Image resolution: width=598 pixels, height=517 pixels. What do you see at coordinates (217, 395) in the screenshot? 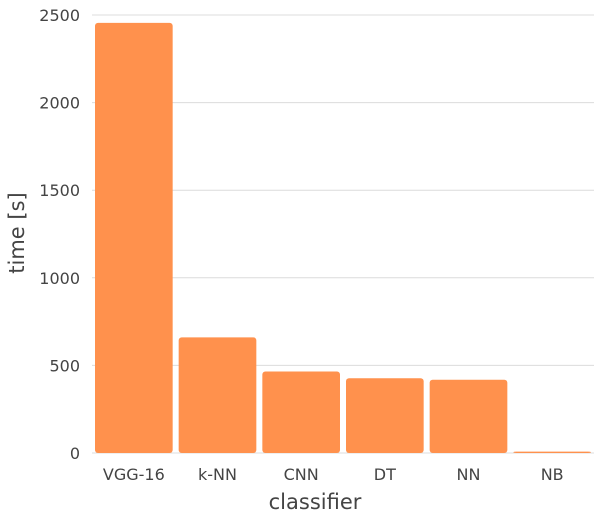
I see `bar-k-nn` at bounding box center [217, 395].